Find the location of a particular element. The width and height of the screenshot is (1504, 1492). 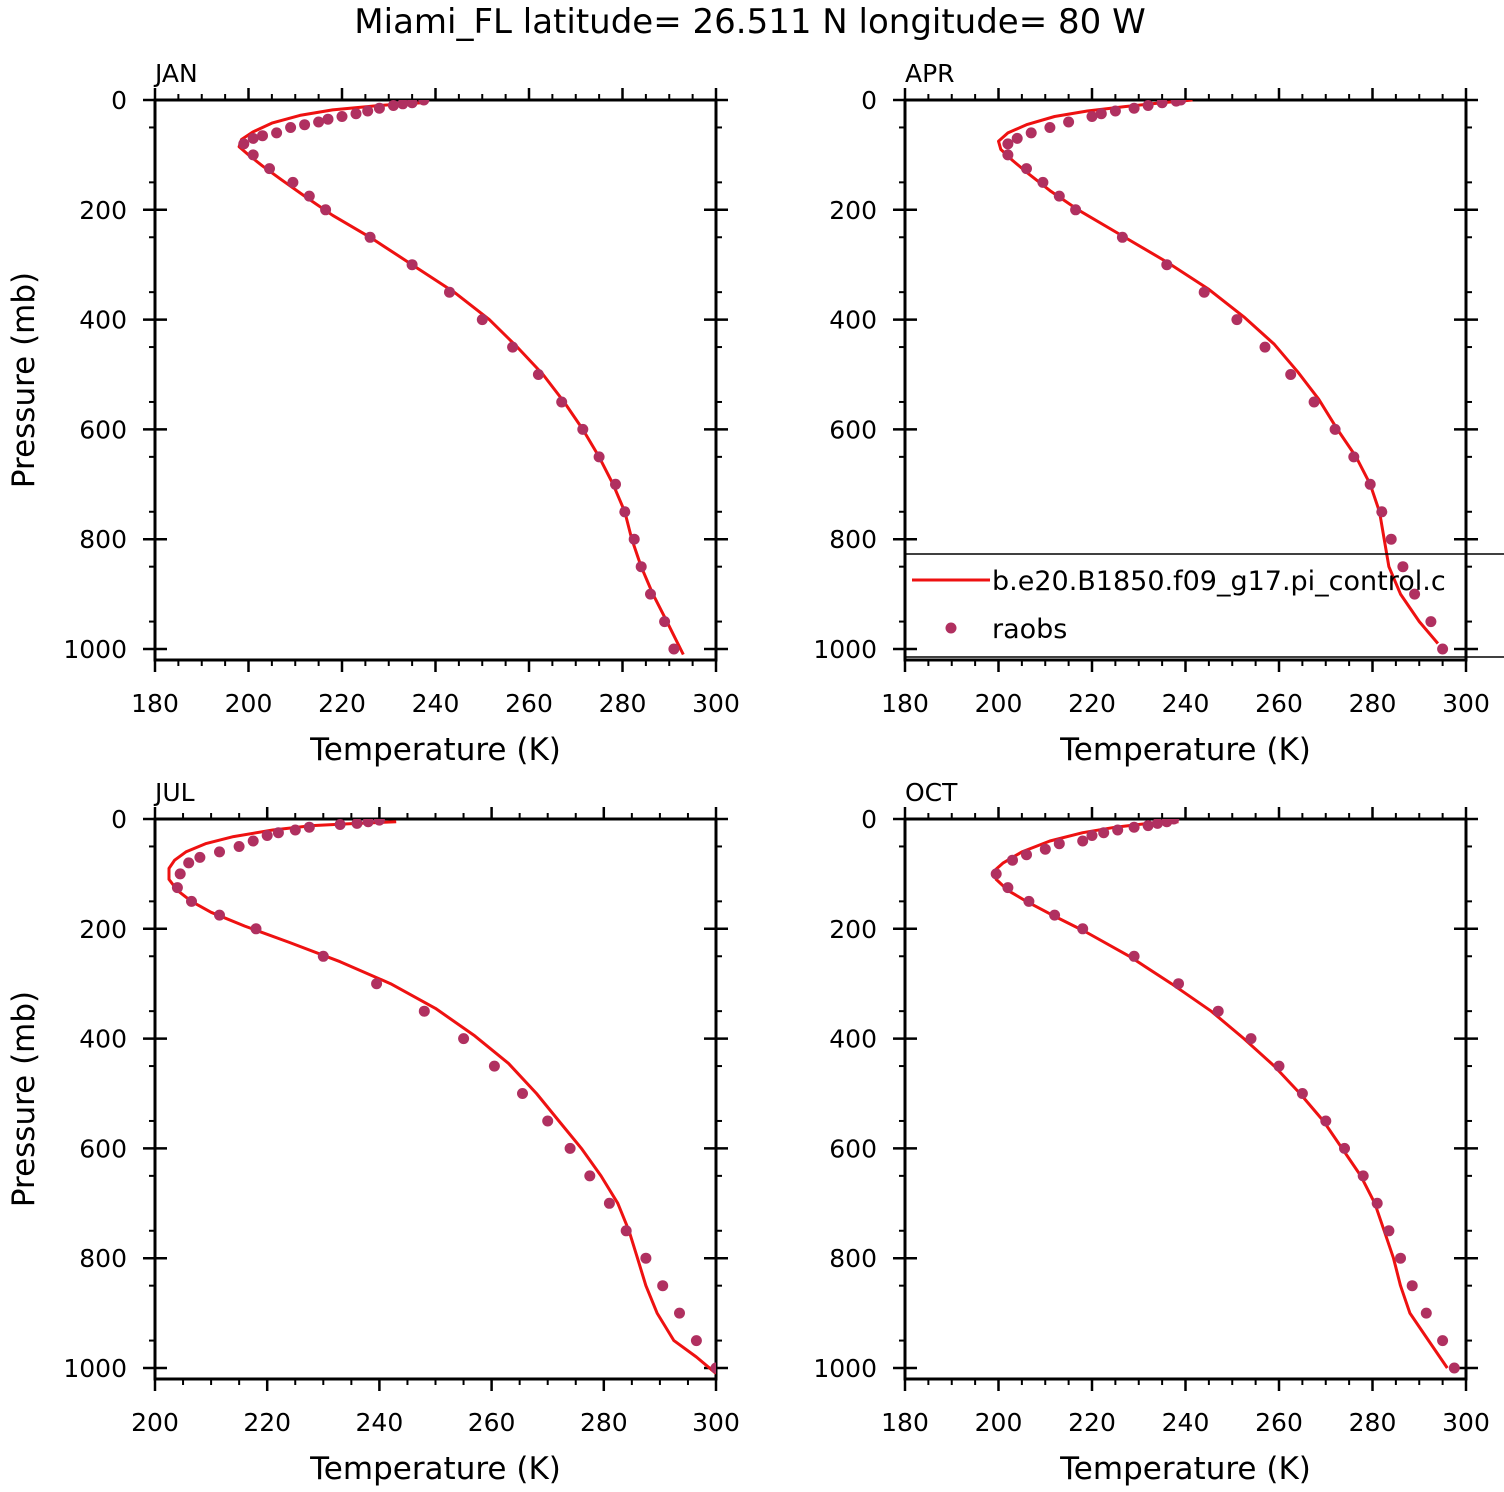

y-tick-label: 400 is located at coordinates (853, 320).